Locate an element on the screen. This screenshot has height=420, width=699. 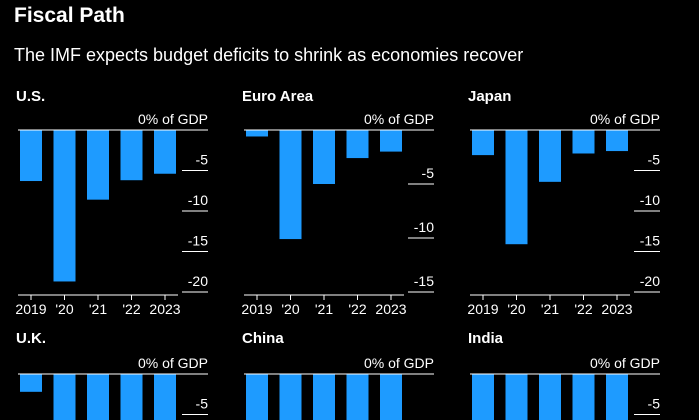
chart-title: Fiscal Path is located at coordinates (69, 15).